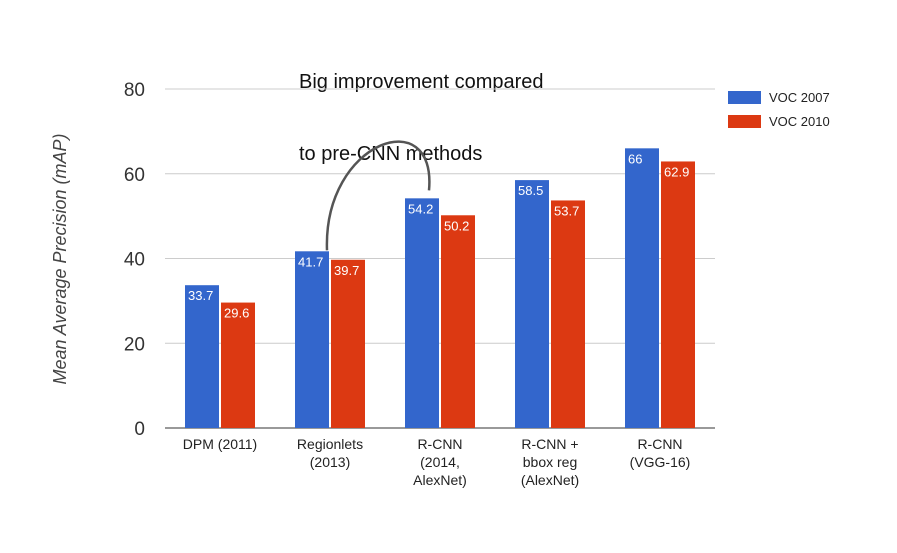 The image size is (897, 553). What do you see at coordinates (550, 480) in the screenshot?
I see `x-tick-label: (AlexNet)` at bounding box center [550, 480].